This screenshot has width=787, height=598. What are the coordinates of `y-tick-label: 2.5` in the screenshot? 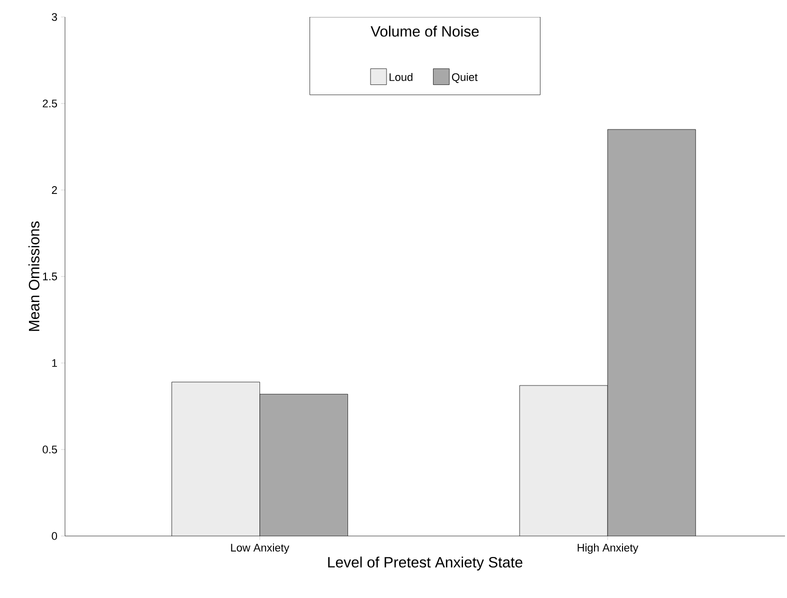 It's located at (50, 104).